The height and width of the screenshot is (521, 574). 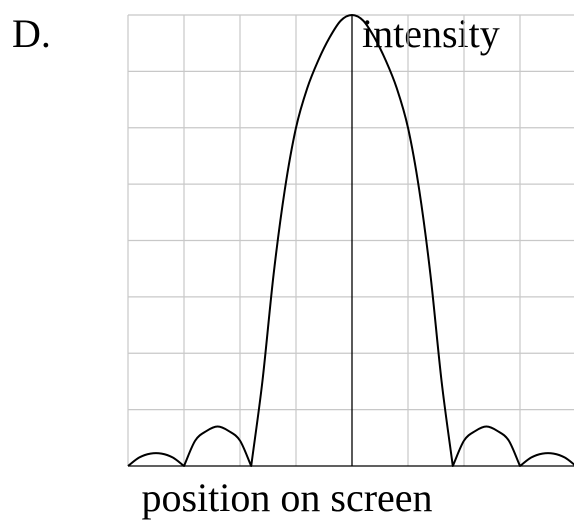 I want to click on option-label: D., so click(x=31, y=33).